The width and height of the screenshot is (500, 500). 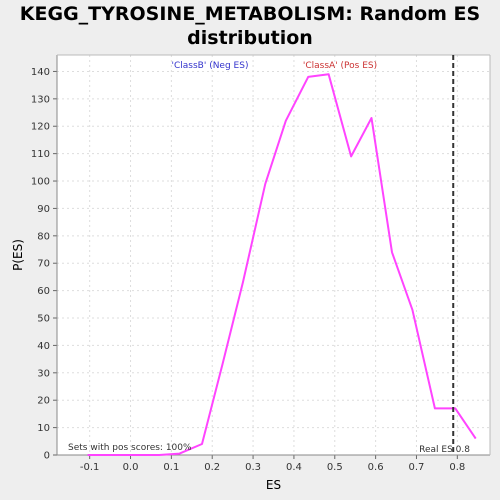 What do you see at coordinates (47, 456) in the screenshot?
I see `y-tick-label: 0` at bounding box center [47, 456].